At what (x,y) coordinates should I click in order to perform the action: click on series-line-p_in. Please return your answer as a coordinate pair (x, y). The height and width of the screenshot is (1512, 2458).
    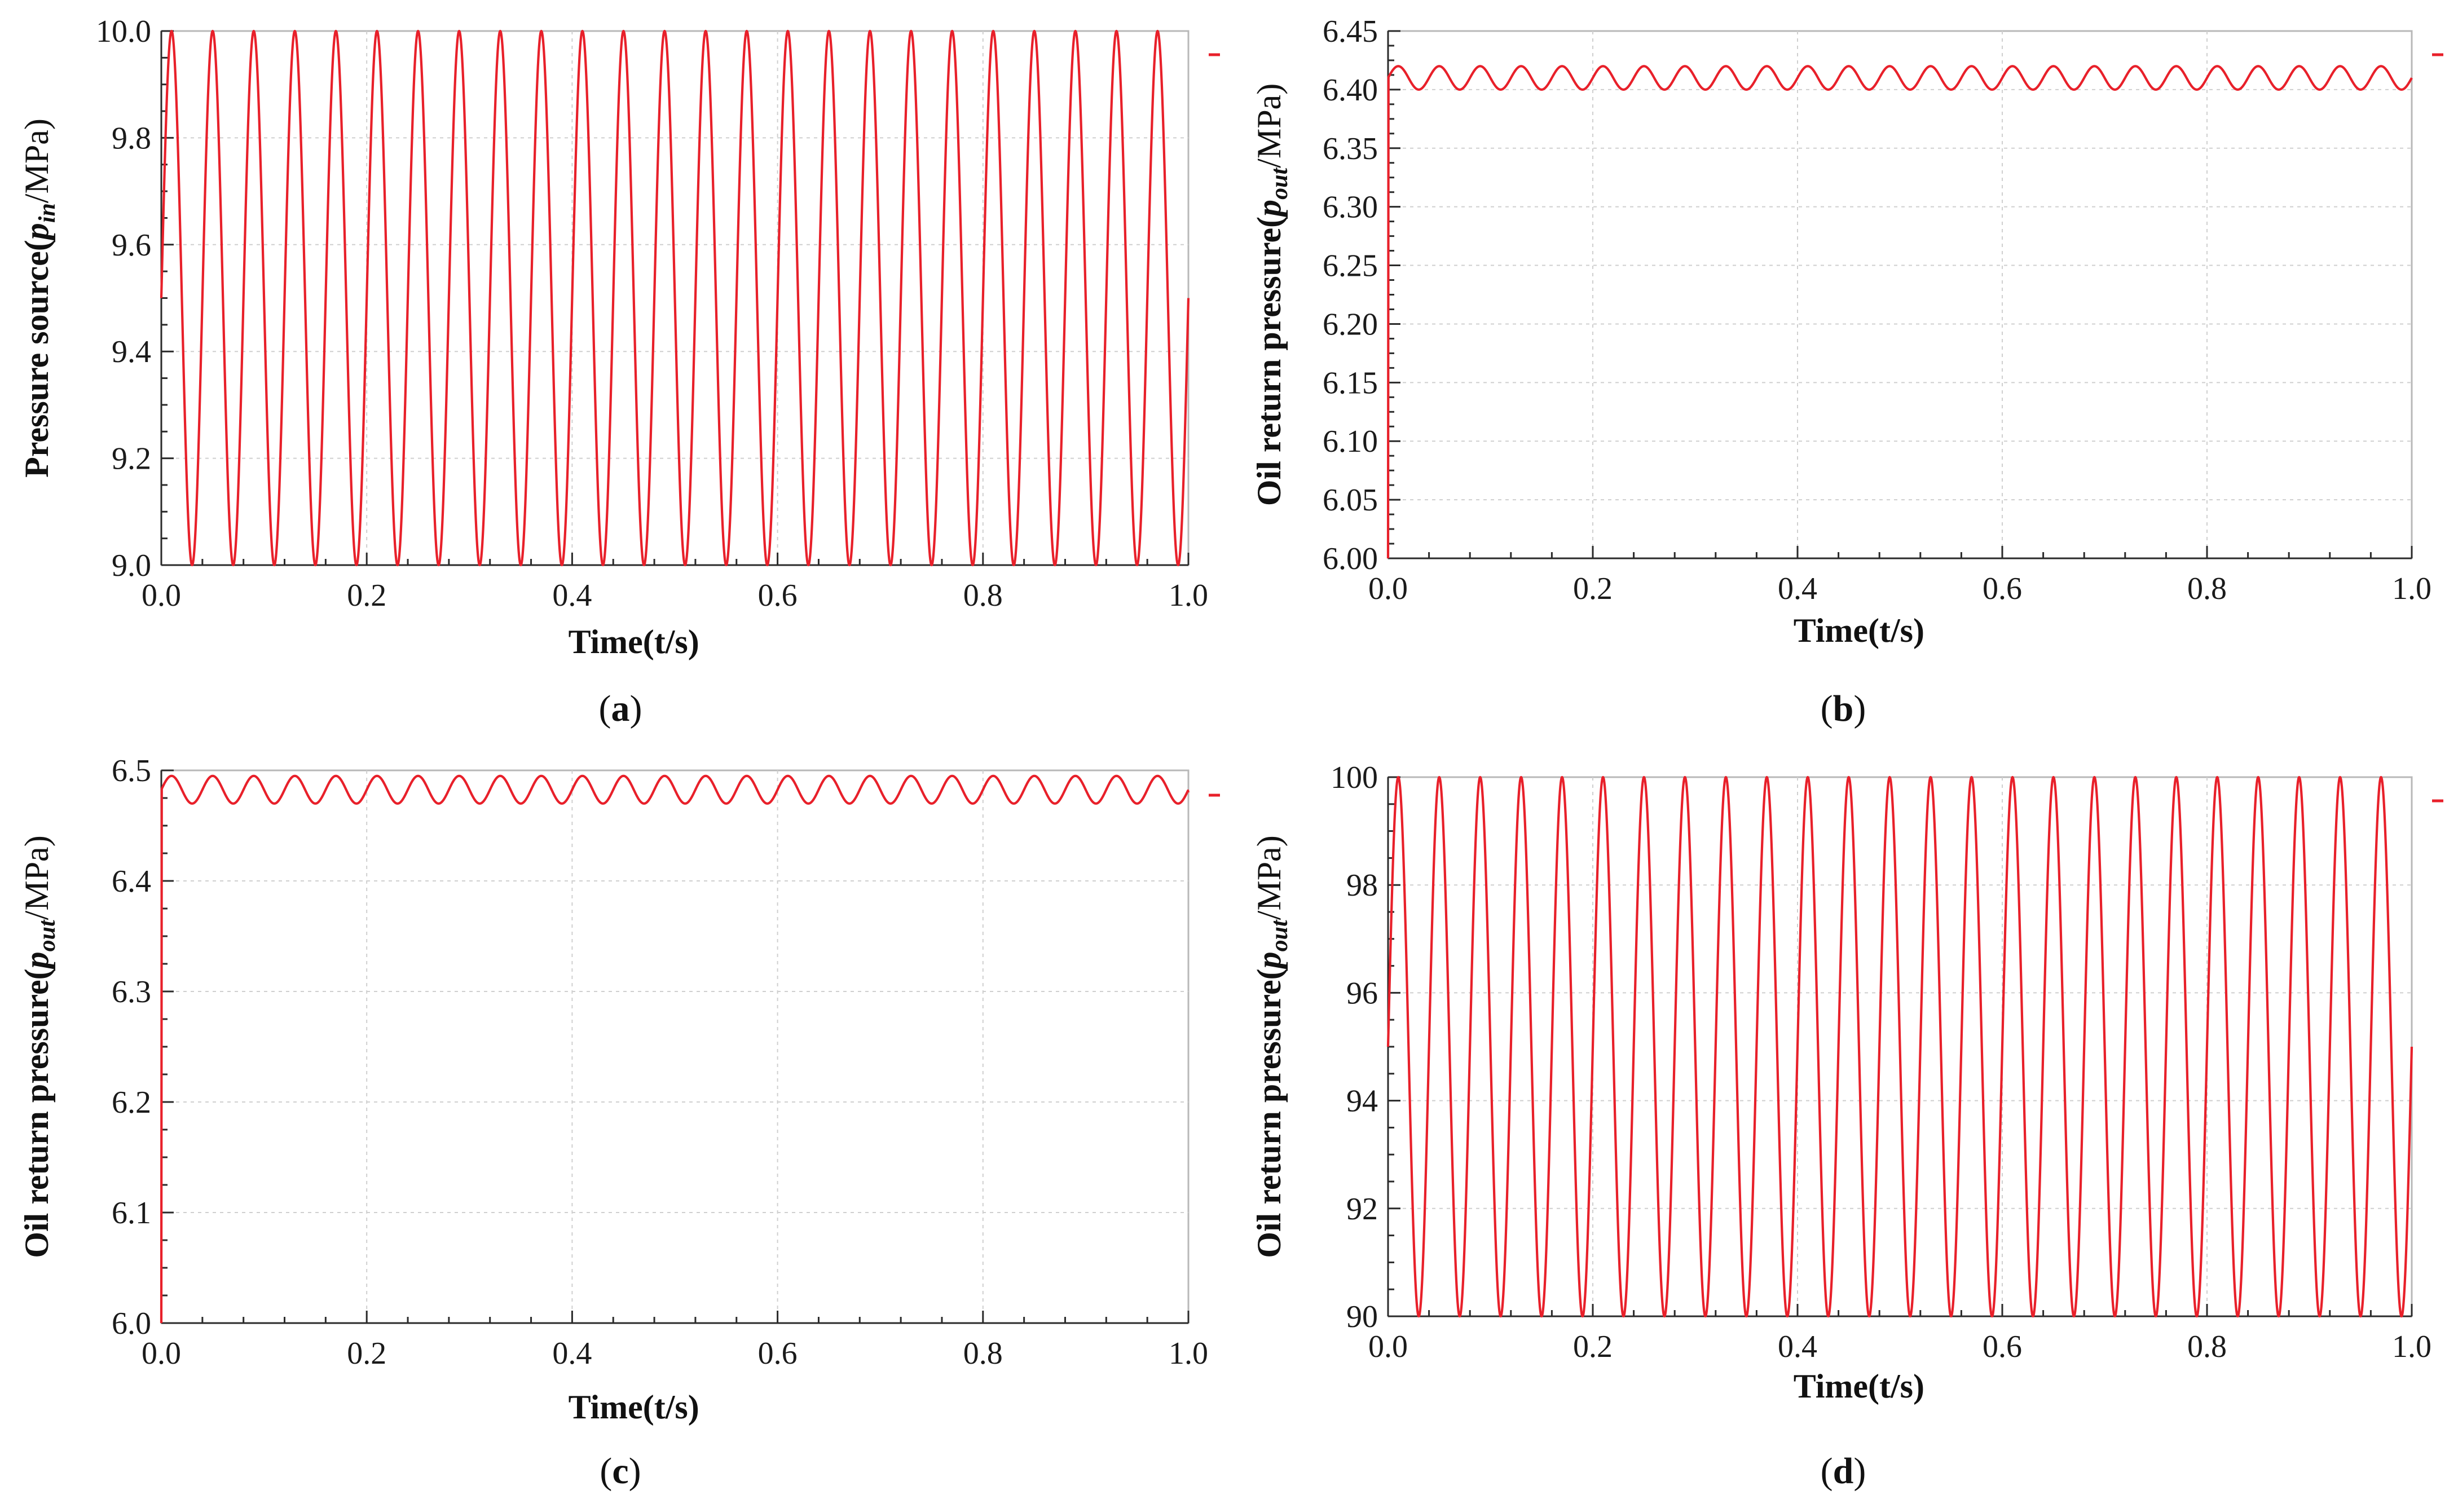
    Looking at the image, I should click on (675, 298).